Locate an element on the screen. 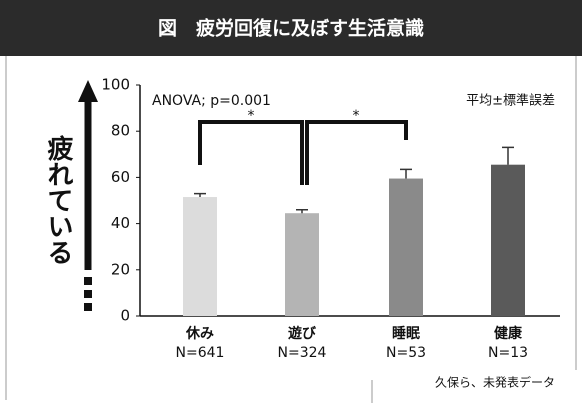 The image size is (582, 403). y-axis-label: 疲れている is located at coordinates (58, 199).